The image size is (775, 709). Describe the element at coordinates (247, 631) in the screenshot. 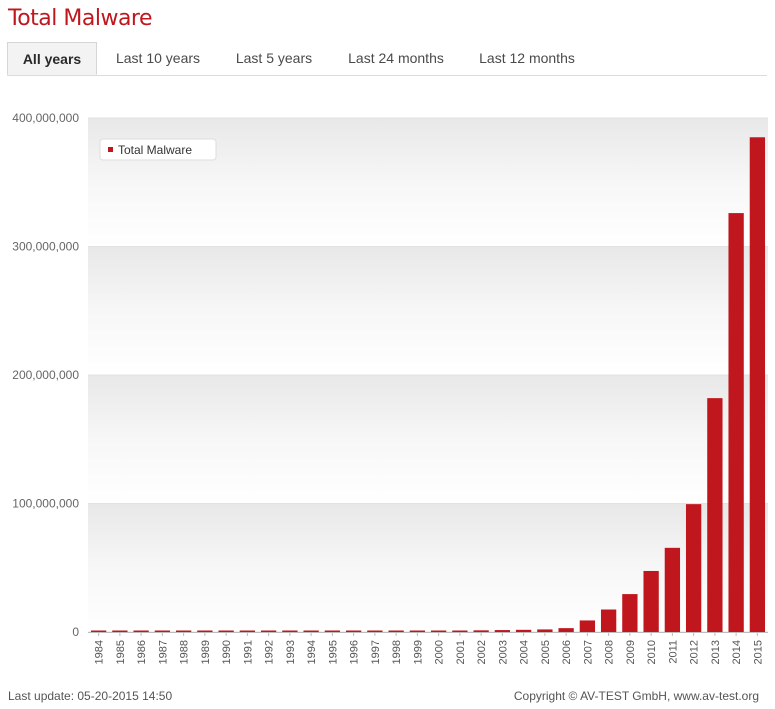

I see `bar-1991` at that location.